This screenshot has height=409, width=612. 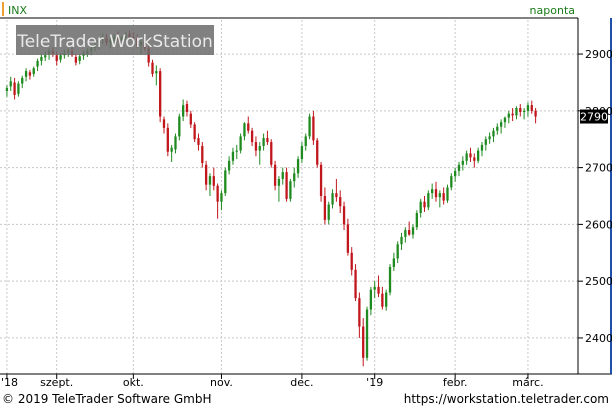 I want to click on x-axis-ticks: '18 szept. okt. nov. dec. '19 febr. márc., so click(x=272, y=381).